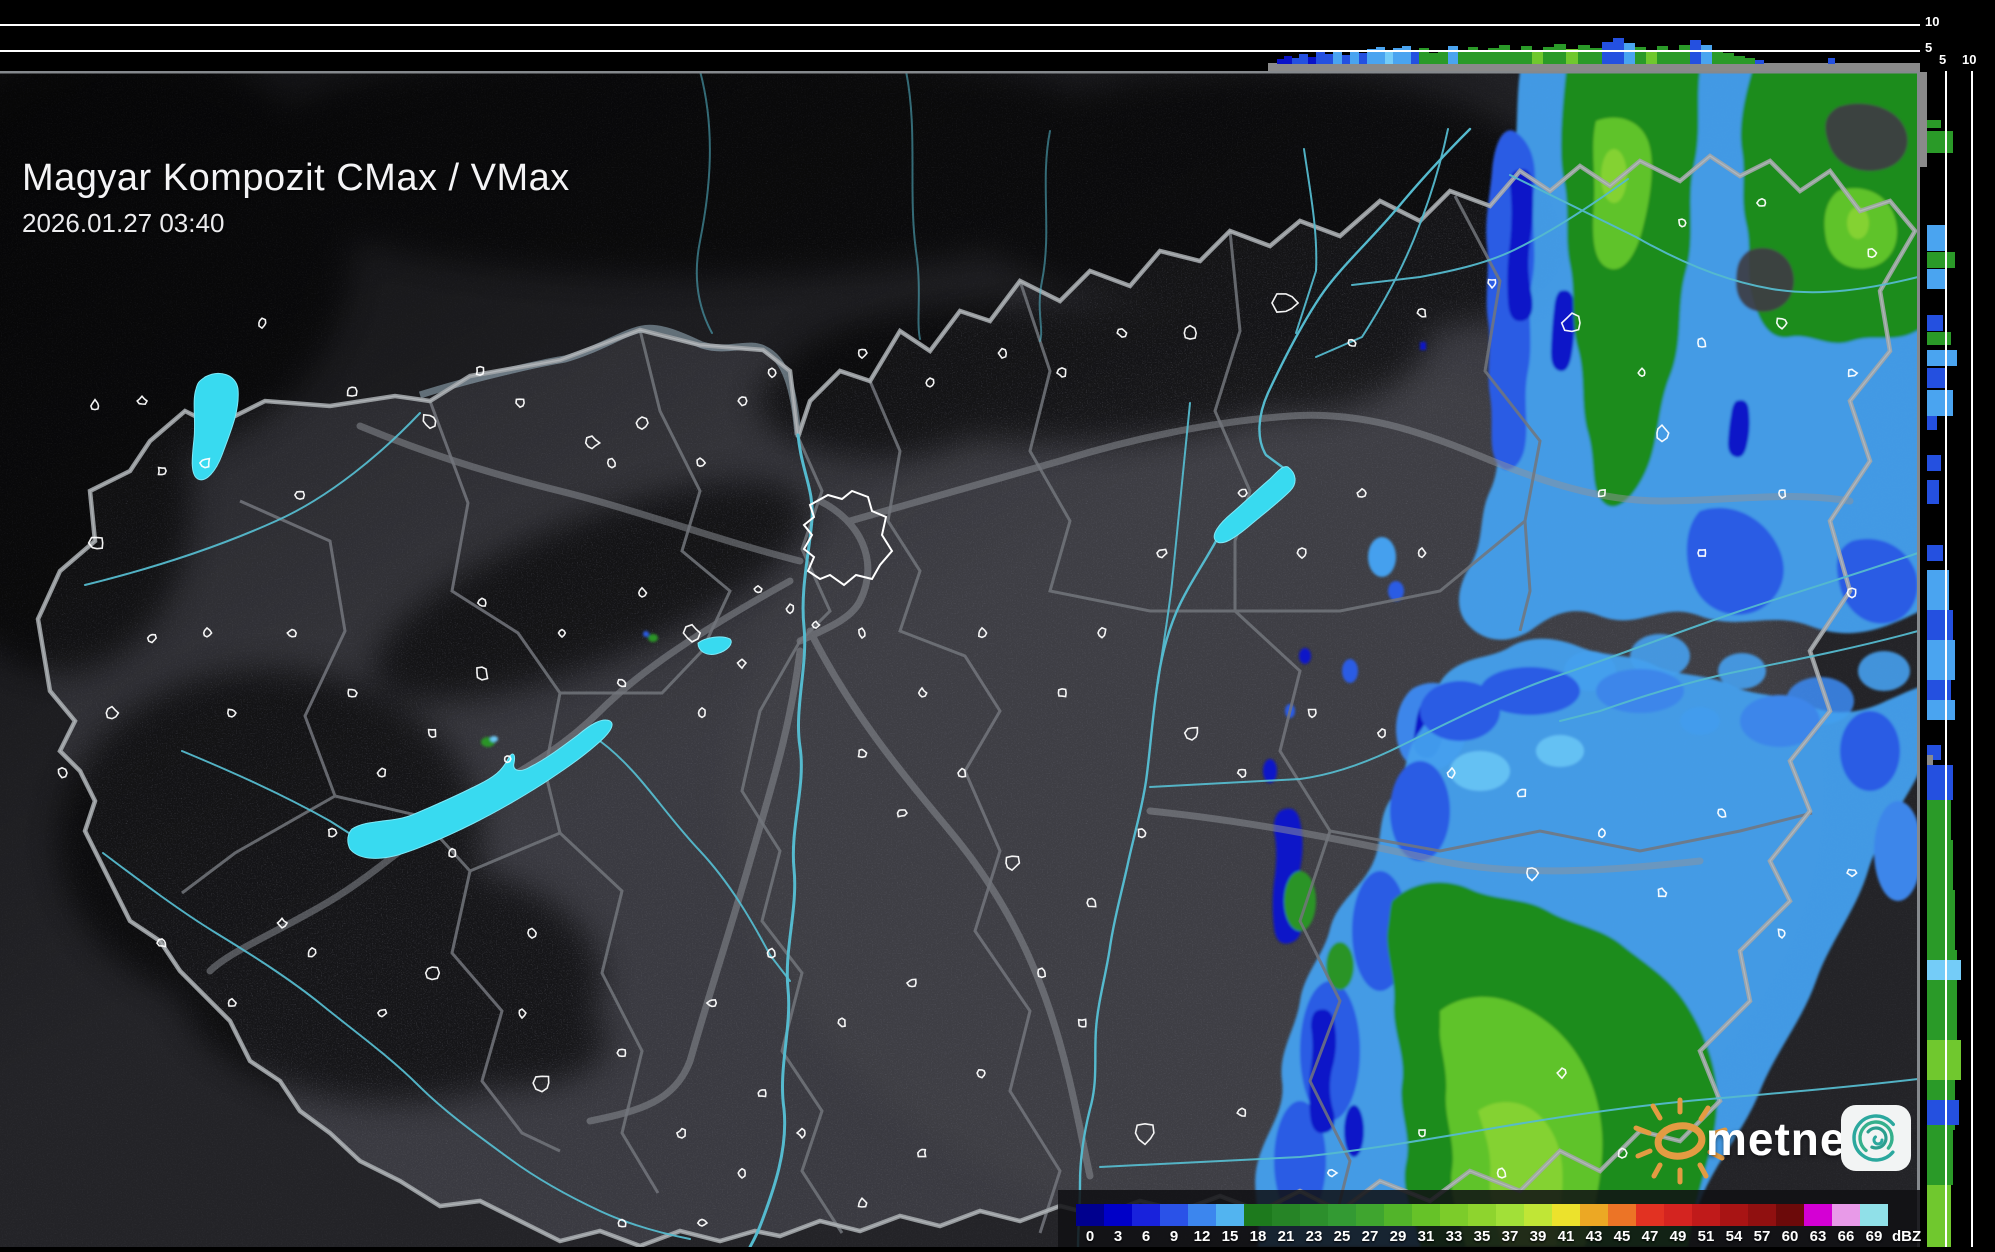  Describe the element at coordinates (960, 35) in the screenshot. I see `top-height-profile-panel` at that location.